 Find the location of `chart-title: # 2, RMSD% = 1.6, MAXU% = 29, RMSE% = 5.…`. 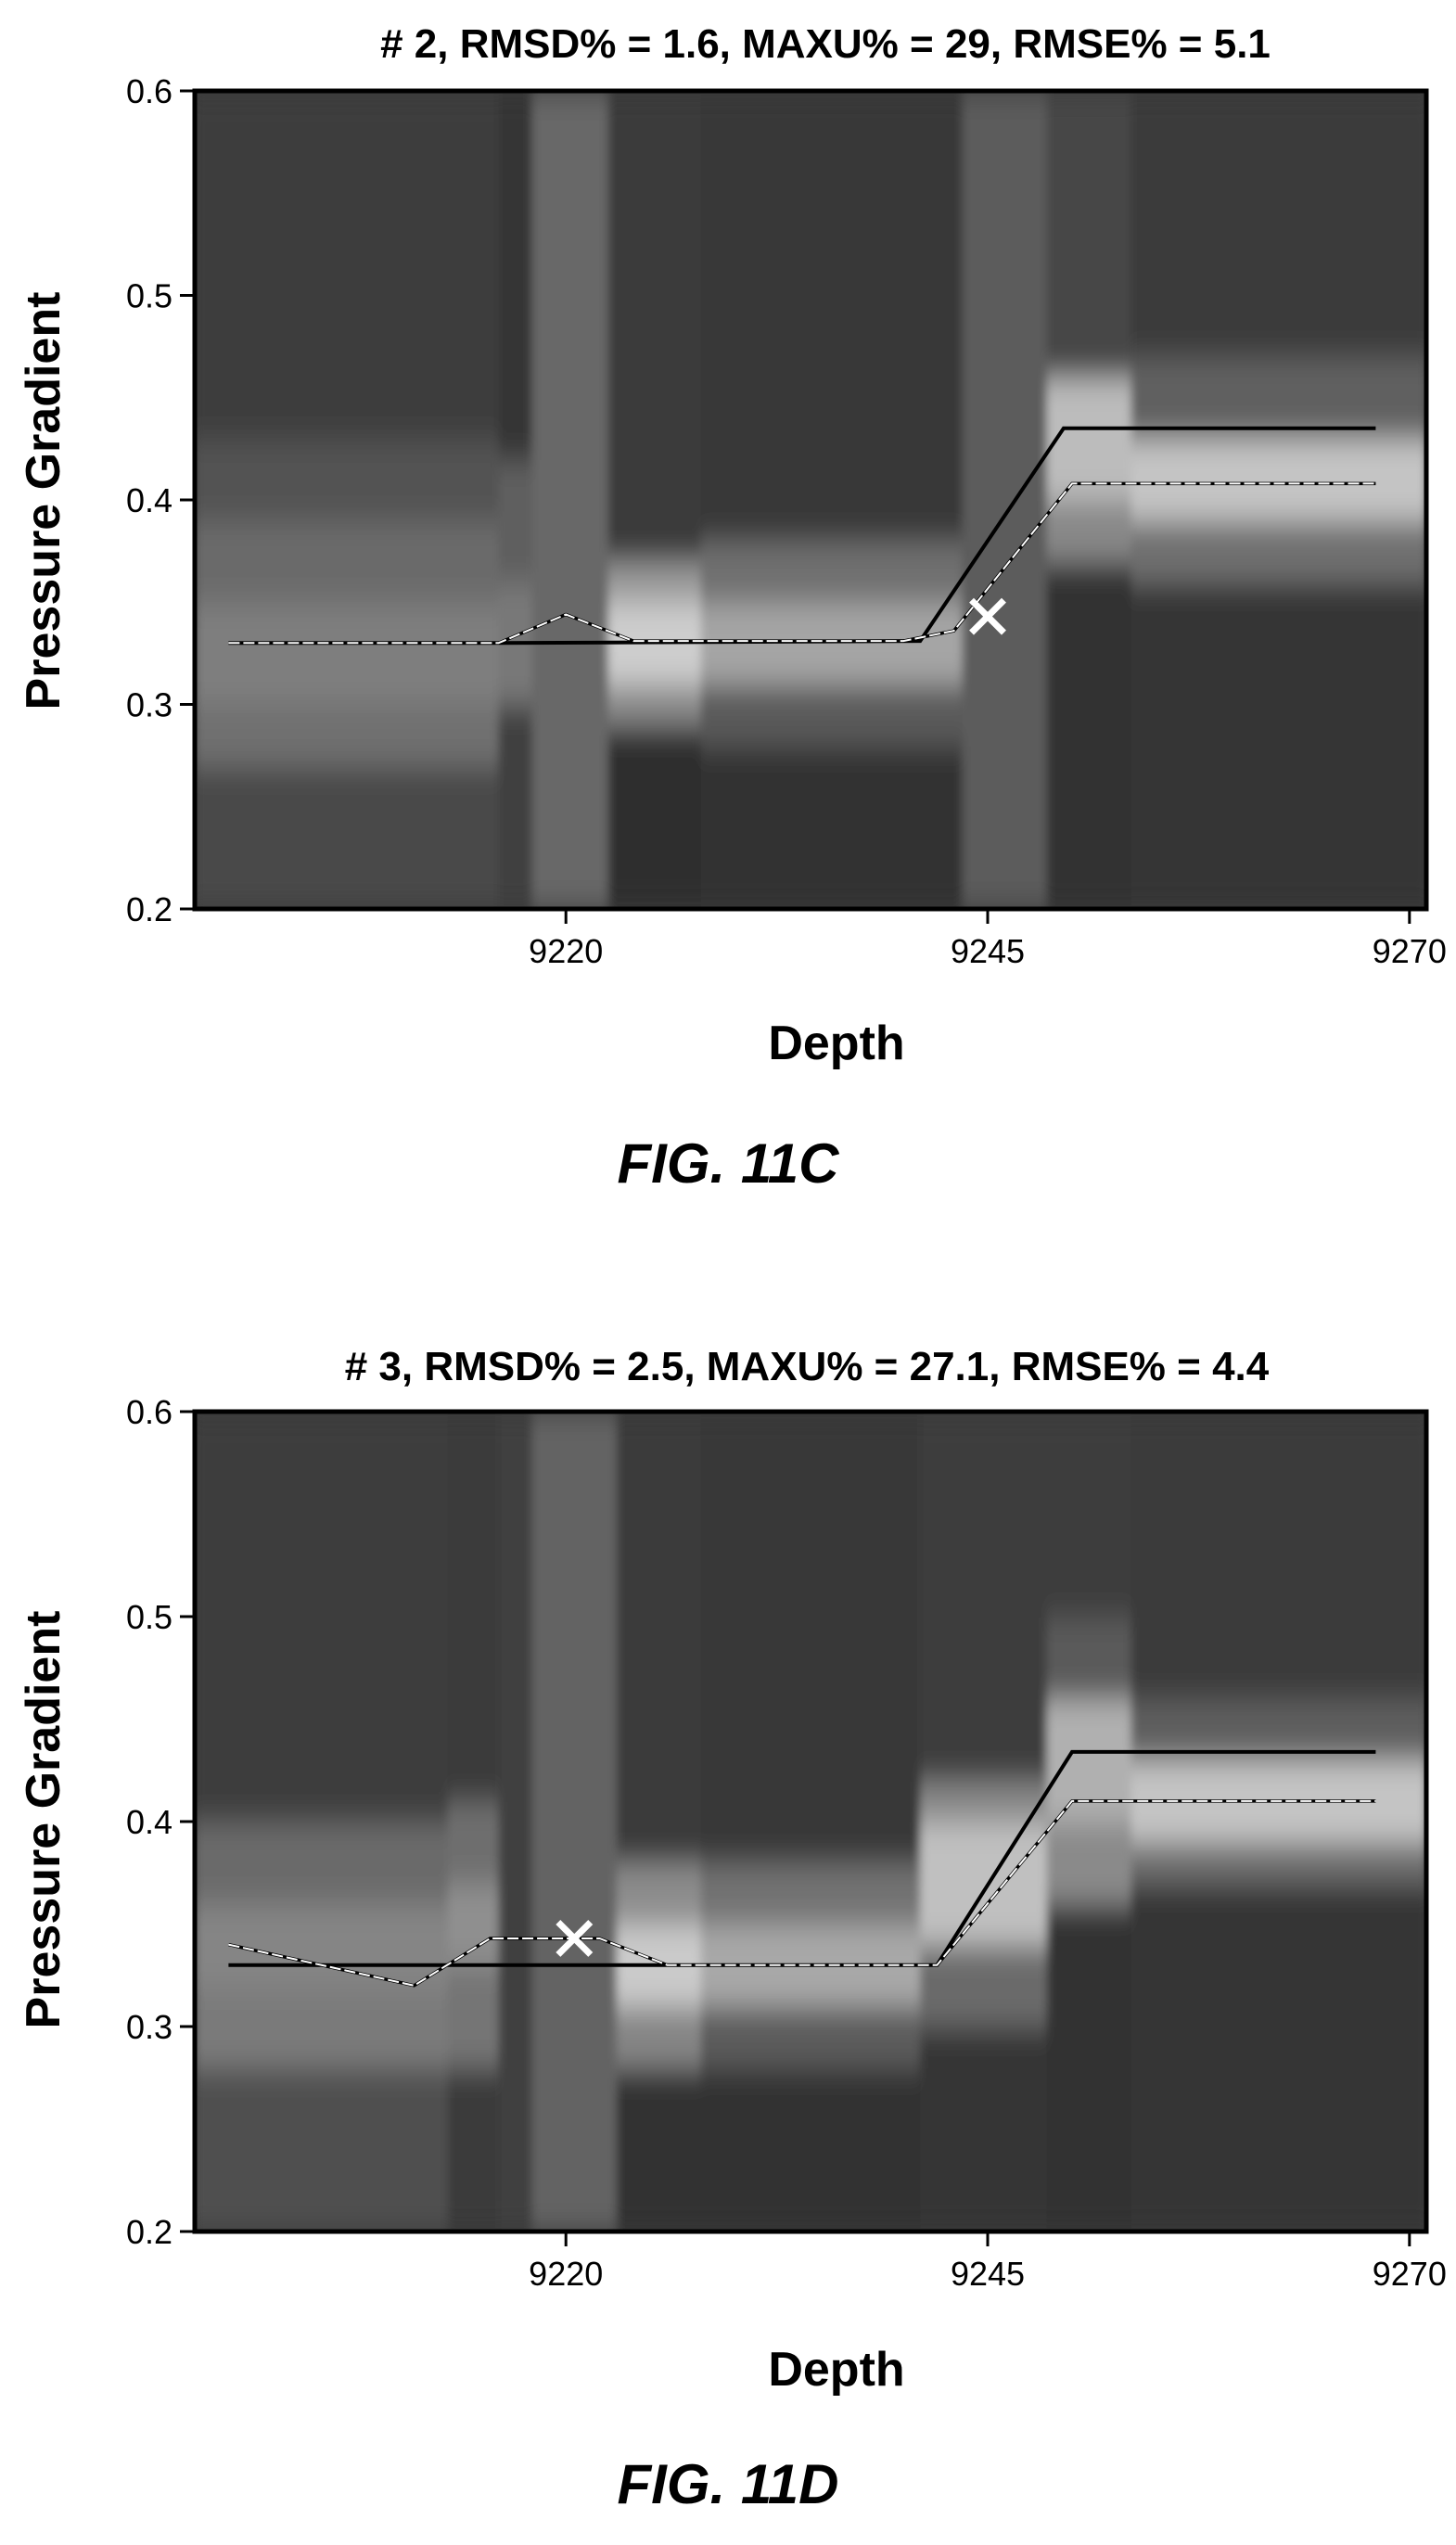

chart-title: # 2, RMSD% = 1.6, MAXU% = 29, RMSE% = 5.… is located at coordinates (825, 44).